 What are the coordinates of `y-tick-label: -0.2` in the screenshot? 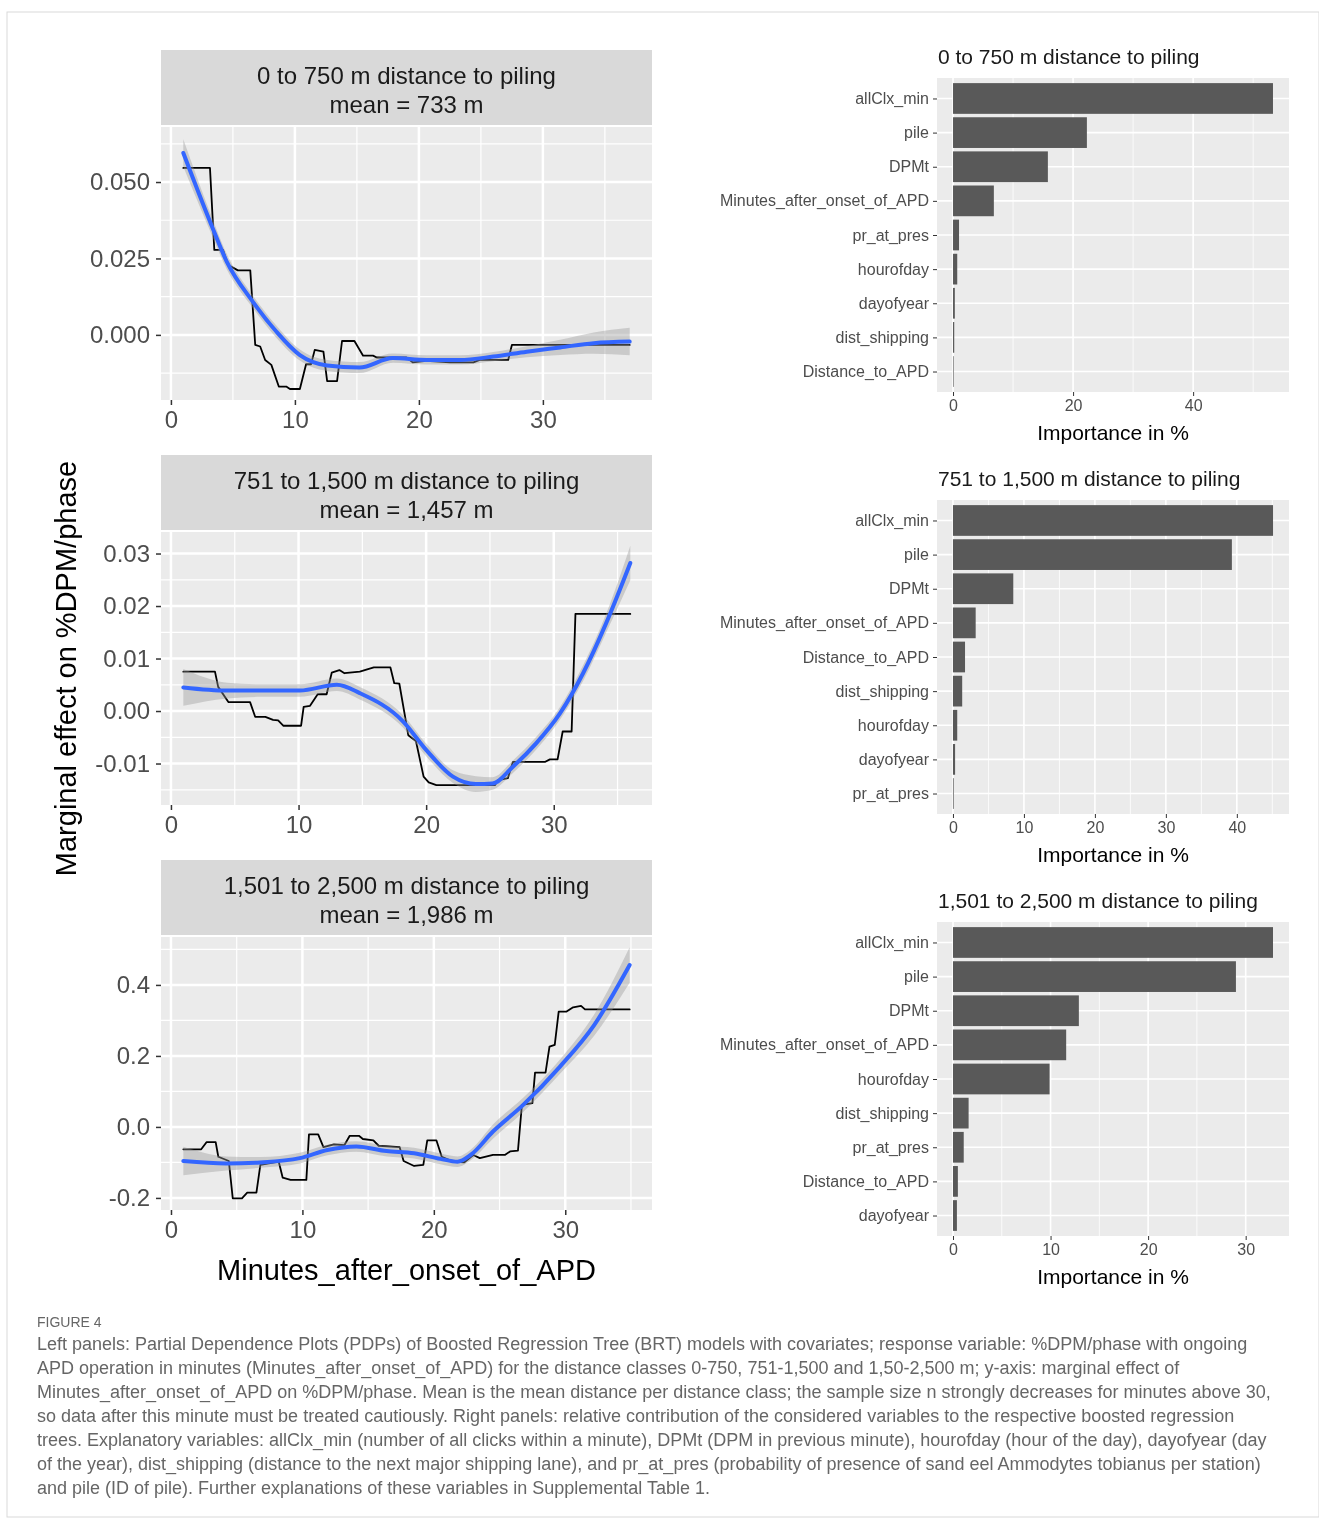 It's located at (129, 1198).